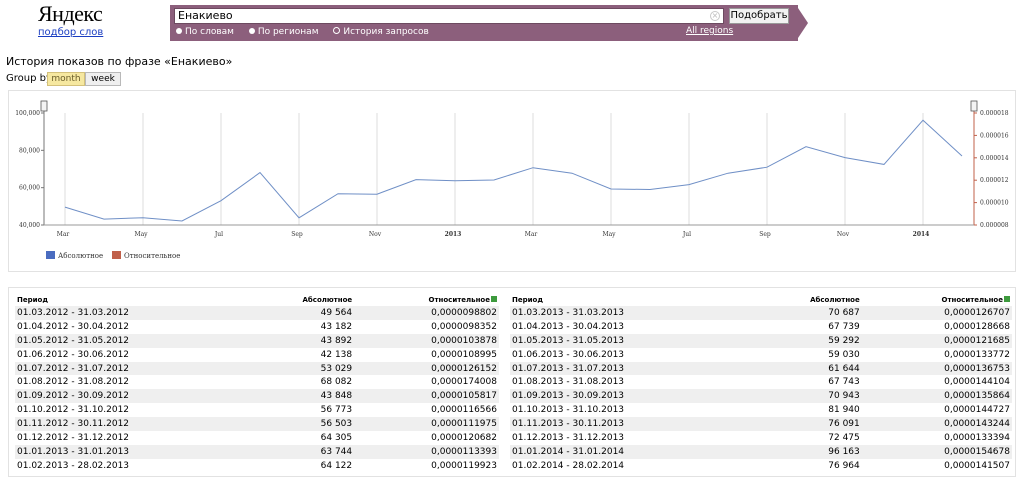 This screenshot has height=482, width=1024. Describe the element at coordinates (806, 396) in the screenshot. I see `cell-absolute: 70 943` at that location.